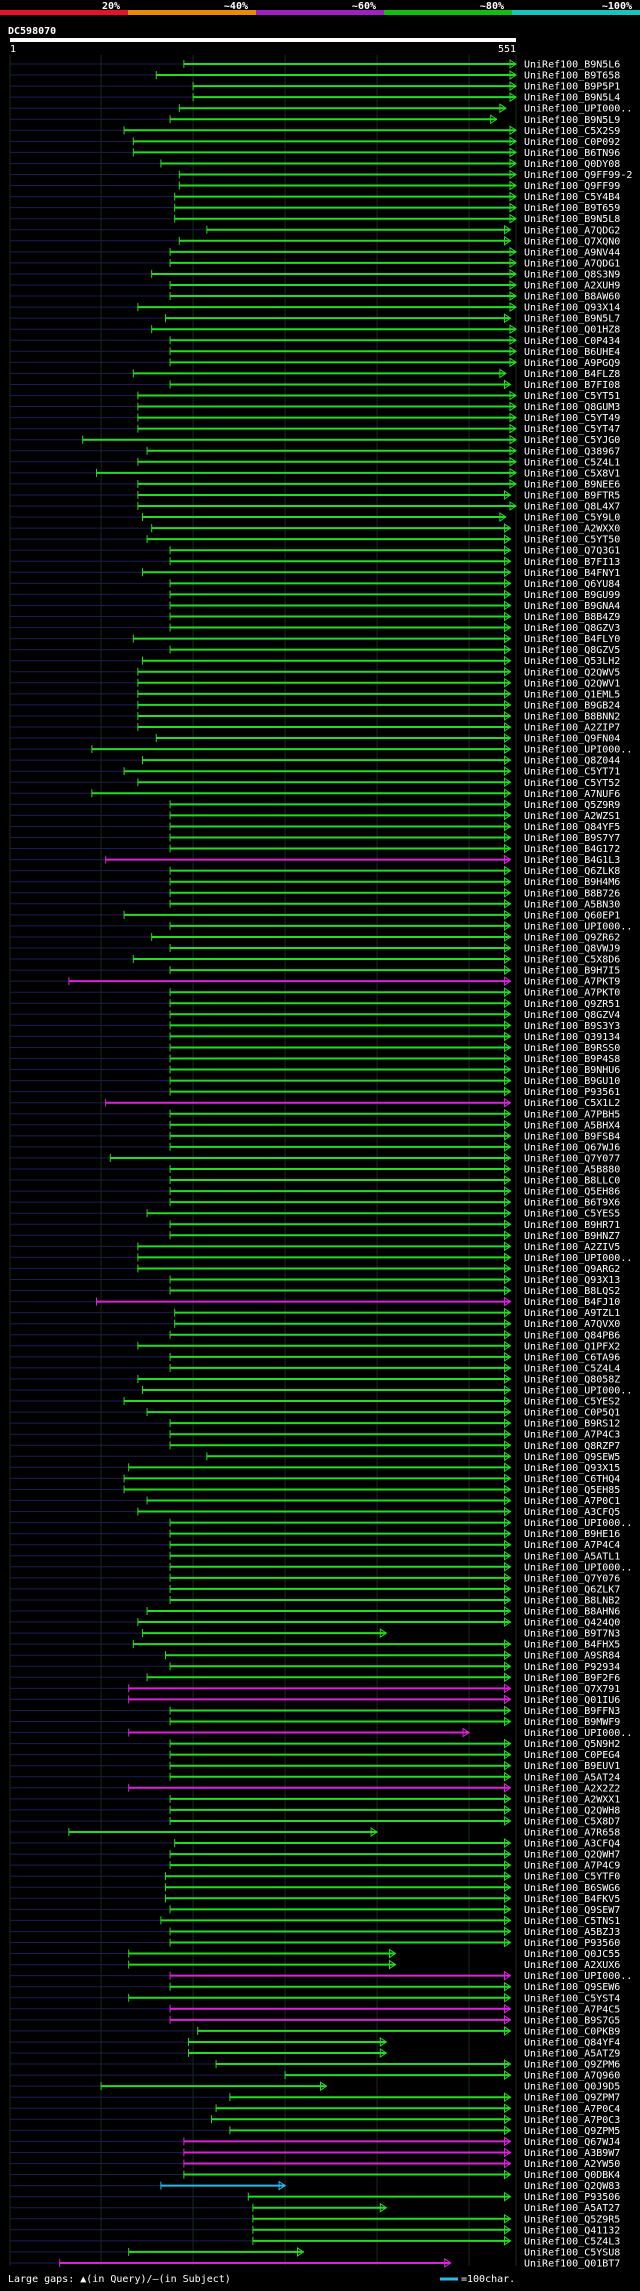 The image size is (640, 2291). Describe the element at coordinates (315, 1600) in the screenshot. I see `hit-row: UniRef100_B8LNB2` at that location.